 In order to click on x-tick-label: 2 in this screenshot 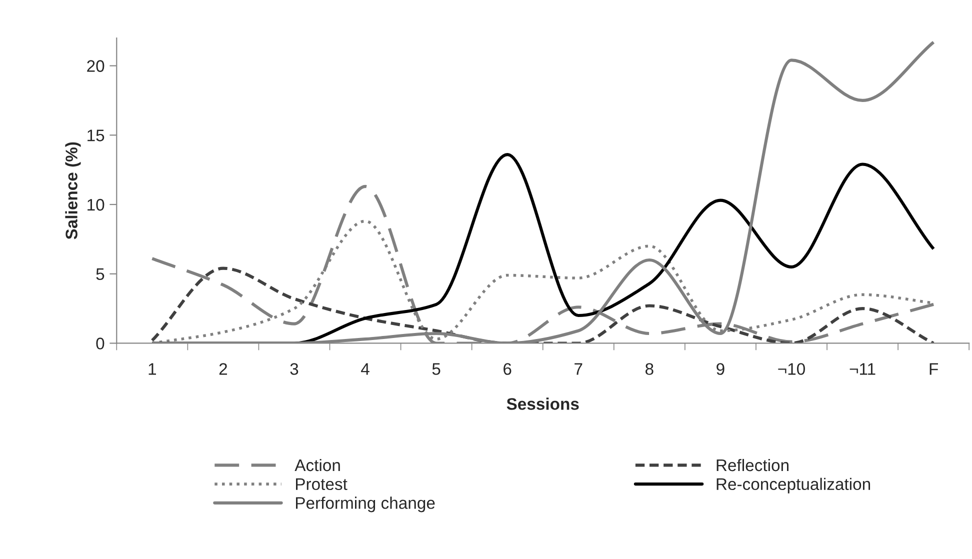, I will do `click(223, 369)`.